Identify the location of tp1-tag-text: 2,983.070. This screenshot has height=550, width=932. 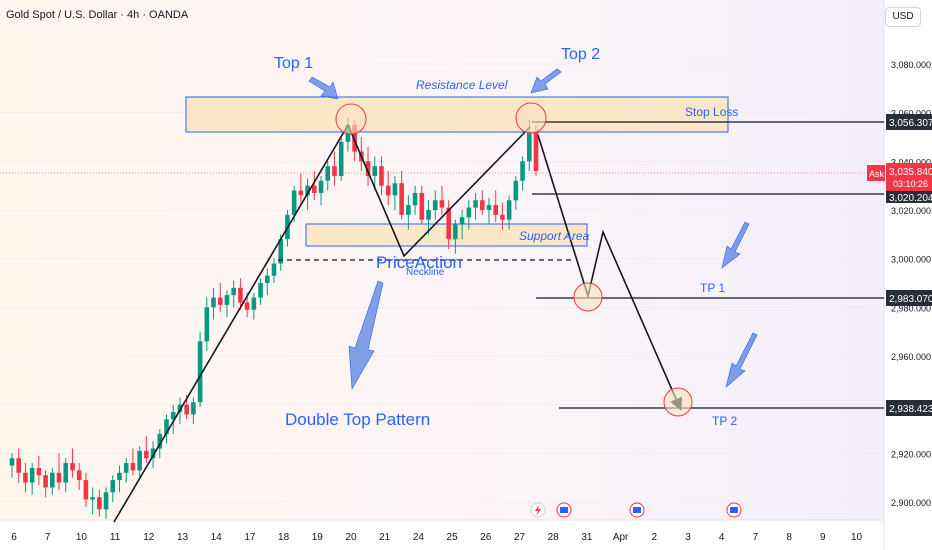
(910, 299).